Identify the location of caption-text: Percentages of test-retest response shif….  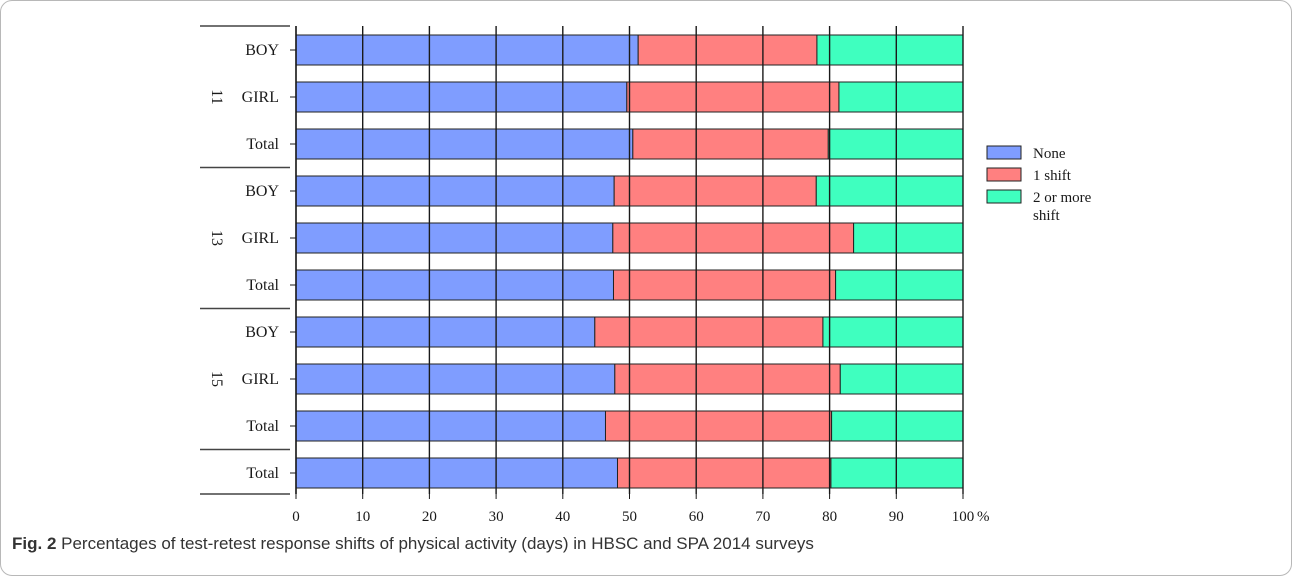
(437, 543).